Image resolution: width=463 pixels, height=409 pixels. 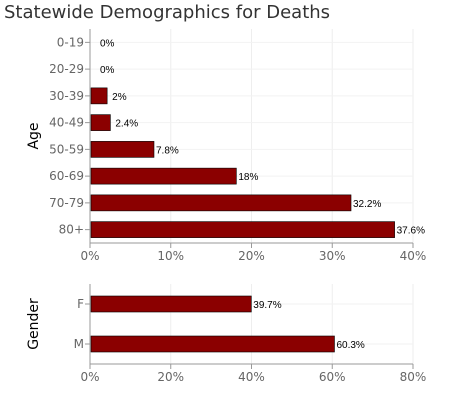 What do you see at coordinates (34, 324) in the screenshot?
I see `chart2-y-axis-title: Gender` at bounding box center [34, 324].